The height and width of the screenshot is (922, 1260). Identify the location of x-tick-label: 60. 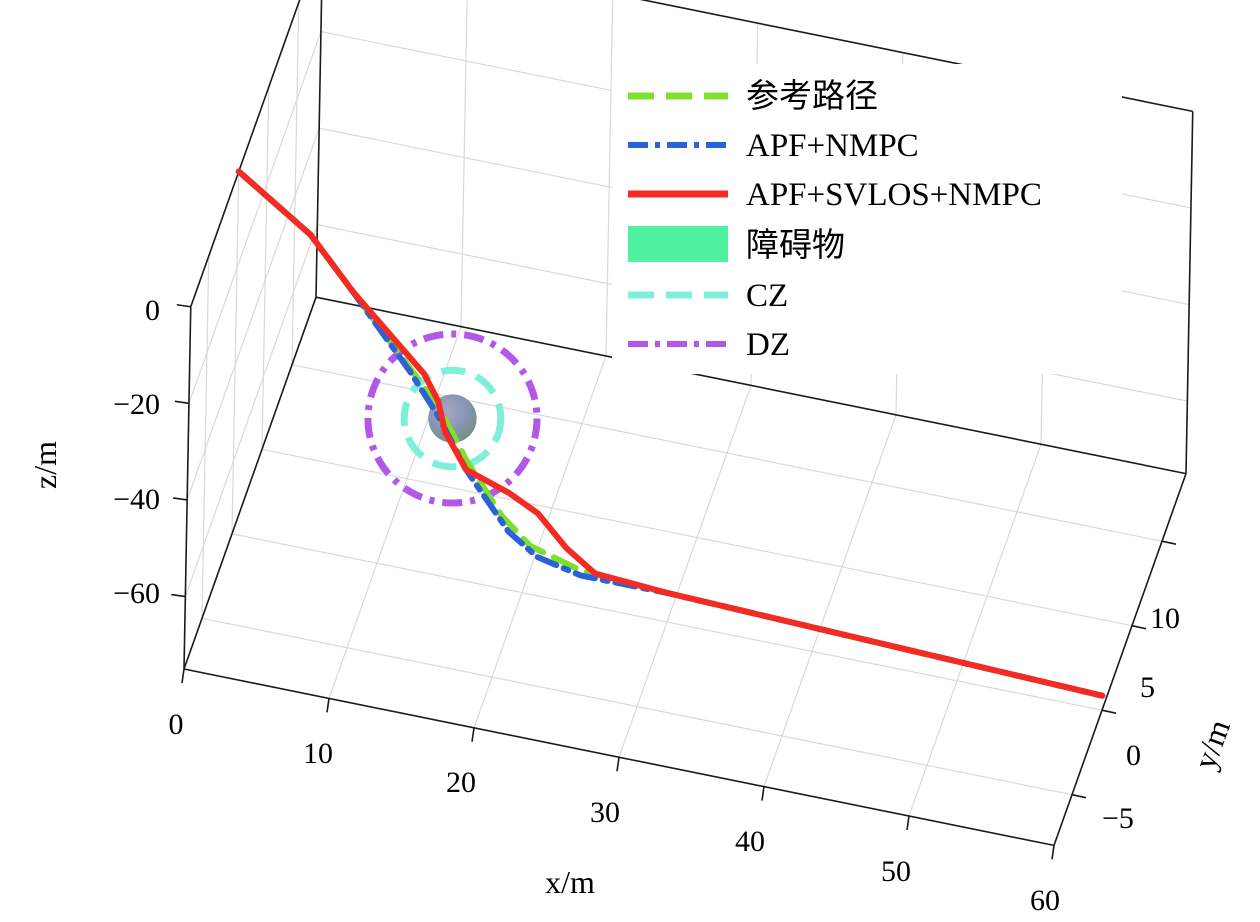
(1045, 900).